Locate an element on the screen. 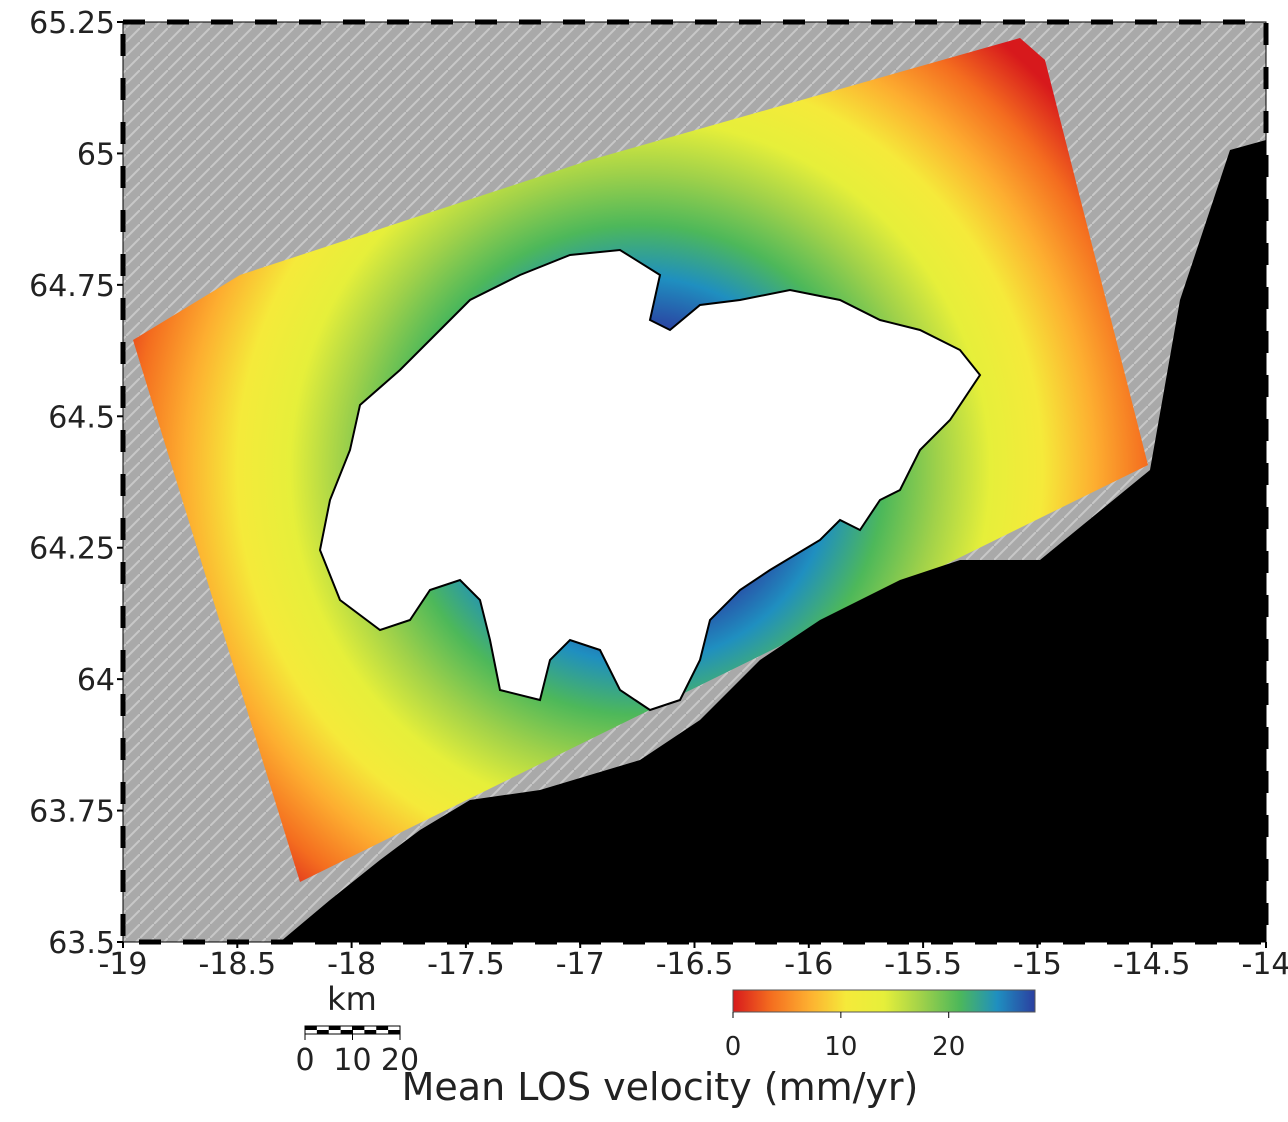 Image resolution: width=1288 pixels, height=1122 pixels. x-tick-label: -17.5 is located at coordinates (466, 964).